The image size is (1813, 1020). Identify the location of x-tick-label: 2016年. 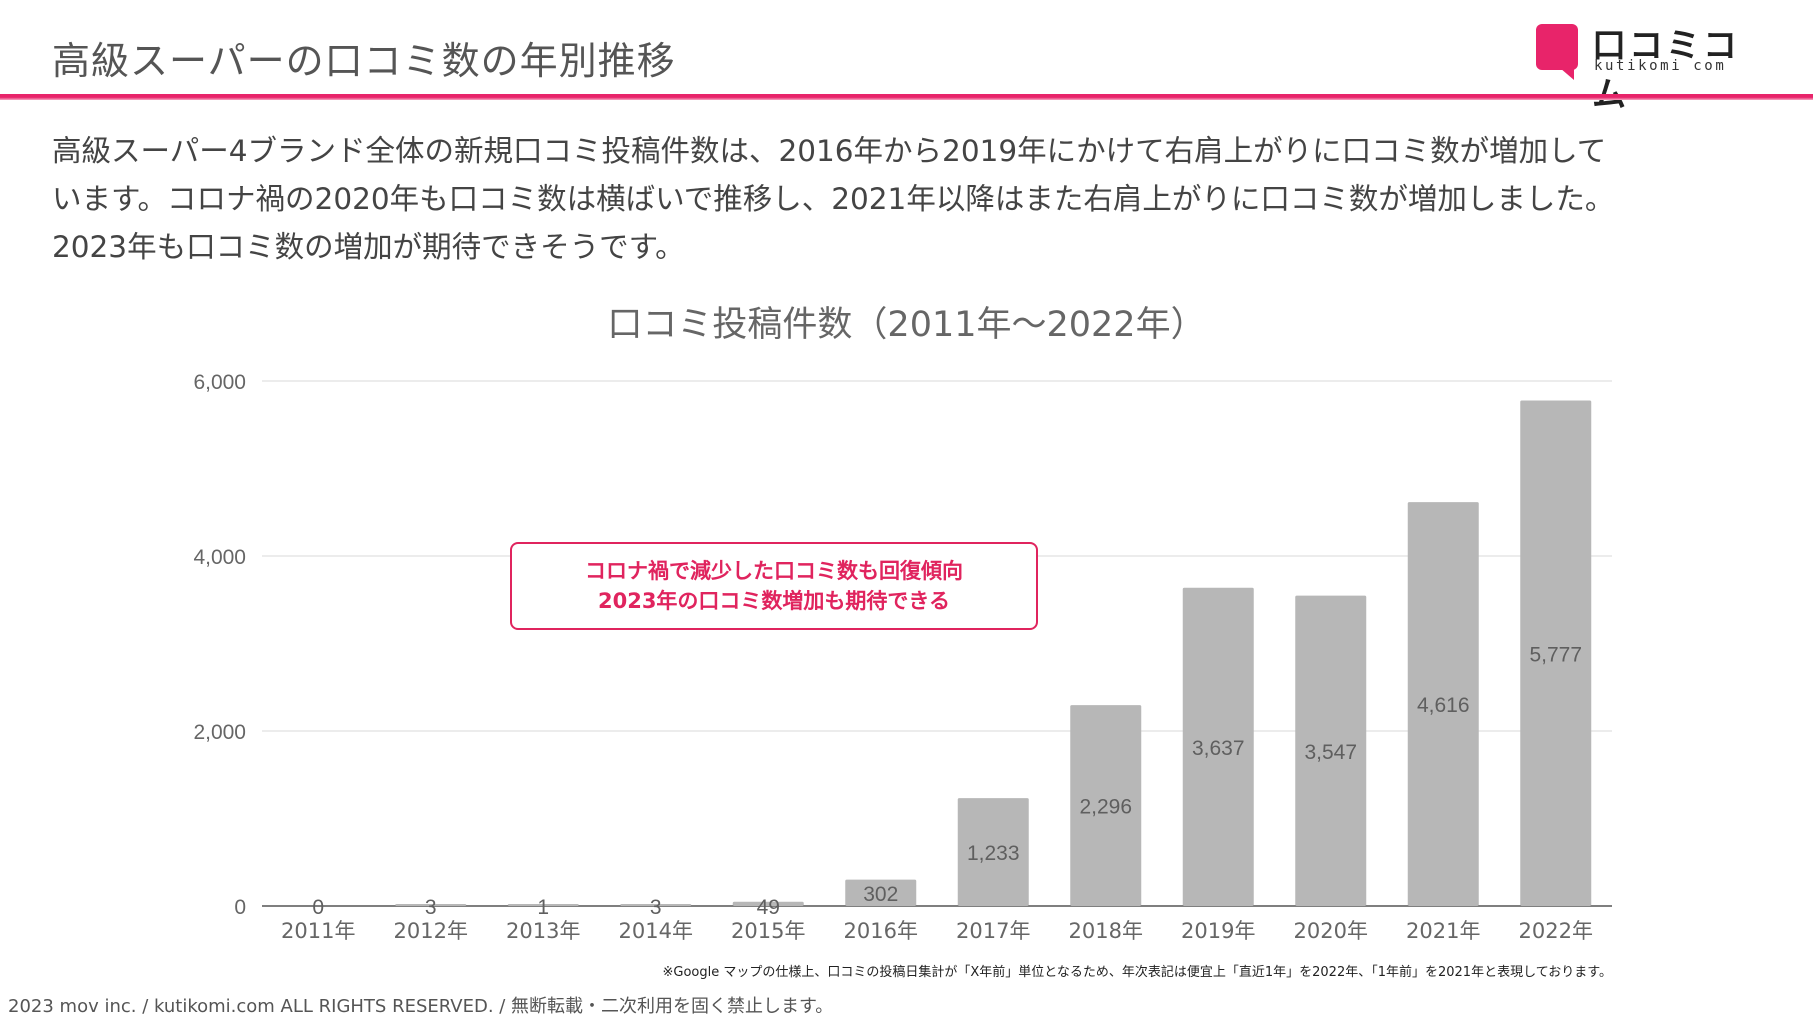
(881, 931).